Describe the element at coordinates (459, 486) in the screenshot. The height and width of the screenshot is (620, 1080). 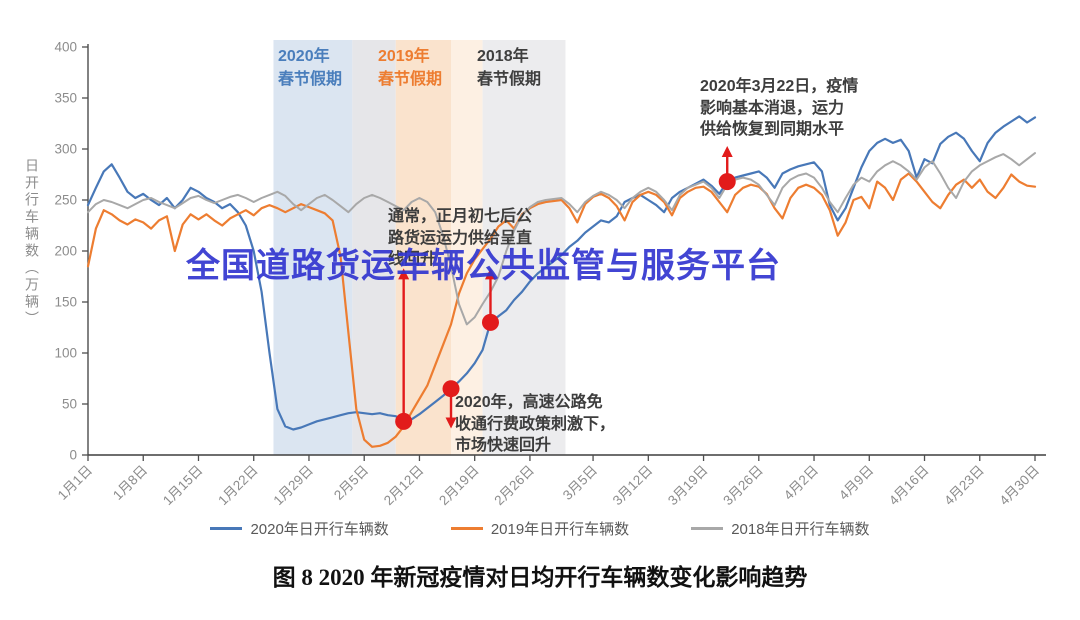
I see `x-tick-label: 2月19日` at that location.